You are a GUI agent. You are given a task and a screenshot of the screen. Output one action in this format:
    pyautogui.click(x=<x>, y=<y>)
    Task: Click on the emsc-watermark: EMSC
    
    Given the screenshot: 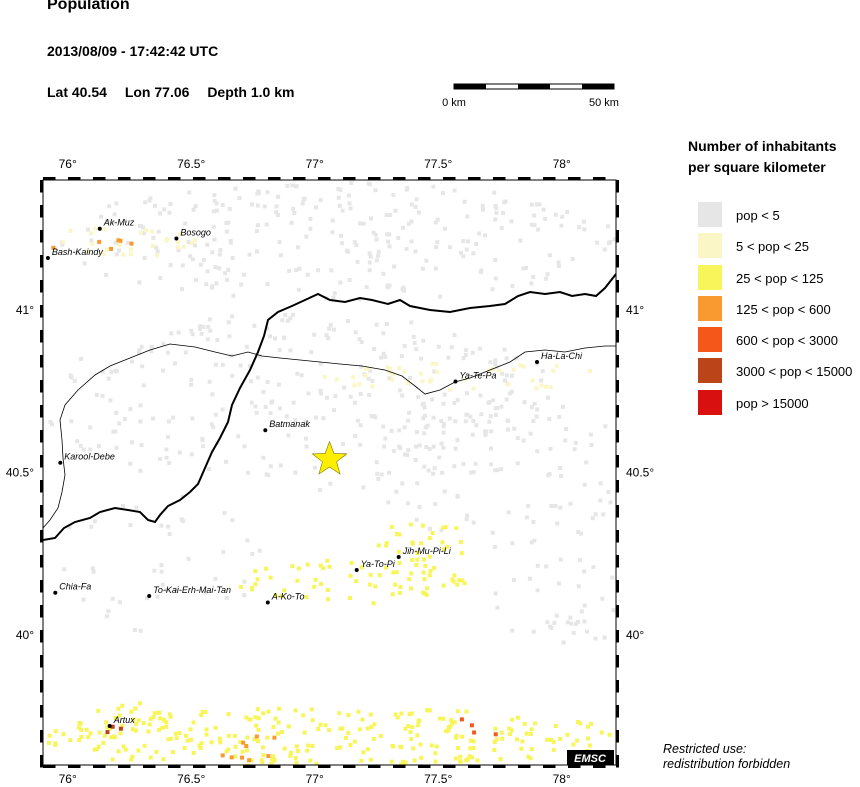 What is the action you would take?
    pyautogui.click(x=590, y=757)
    